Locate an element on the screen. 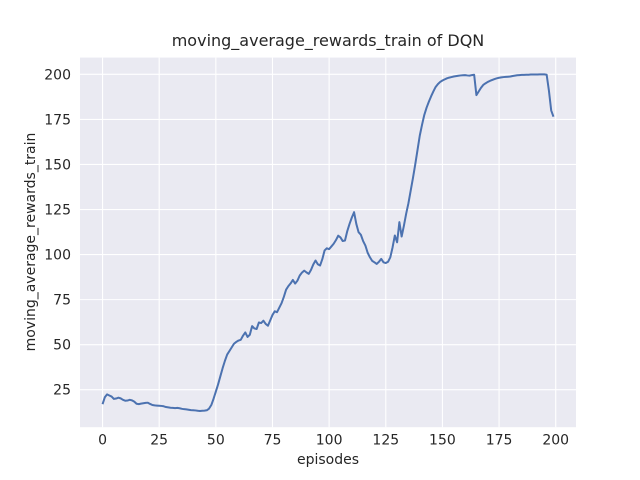  y-tick-label: 50 is located at coordinates (62, 346).